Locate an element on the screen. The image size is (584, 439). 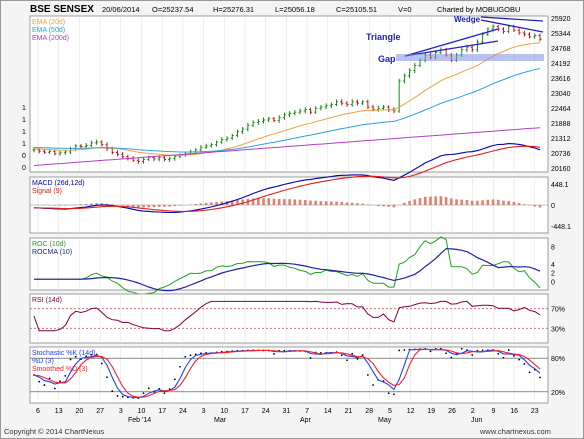
price-tick-label: 24192 is located at coordinates (561, 64).